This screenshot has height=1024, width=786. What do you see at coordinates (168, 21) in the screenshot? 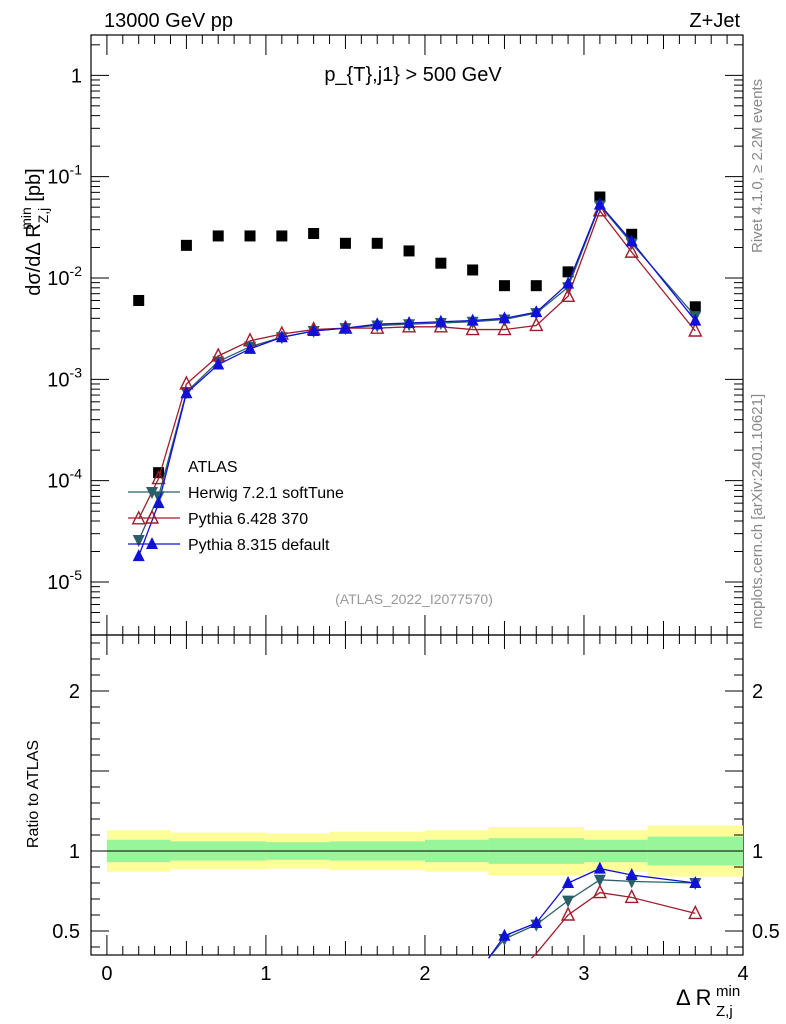
I see `energy-label: 13000 GeV pp` at bounding box center [168, 21].